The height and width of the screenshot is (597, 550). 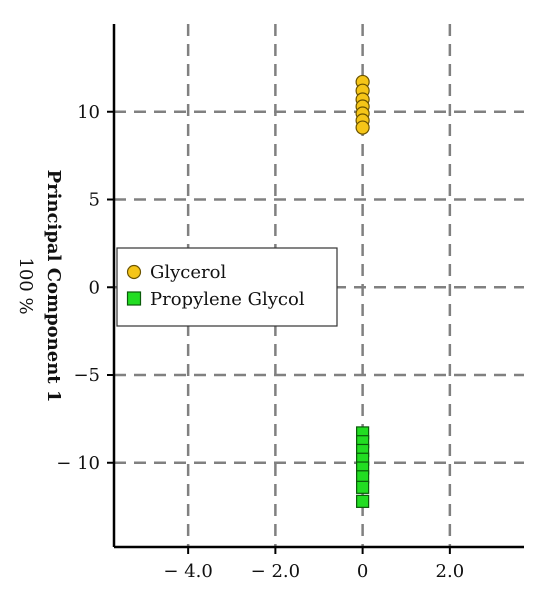 What do you see at coordinates (88, 112) in the screenshot?
I see `y-tick-label: 10` at bounding box center [88, 112].